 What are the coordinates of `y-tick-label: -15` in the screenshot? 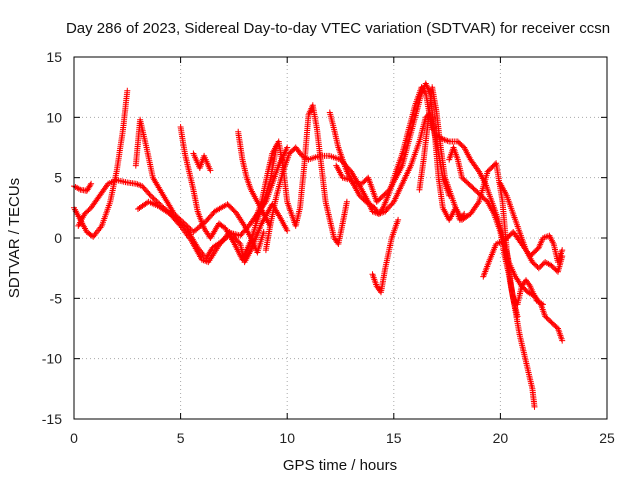 It's located at (52, 419).